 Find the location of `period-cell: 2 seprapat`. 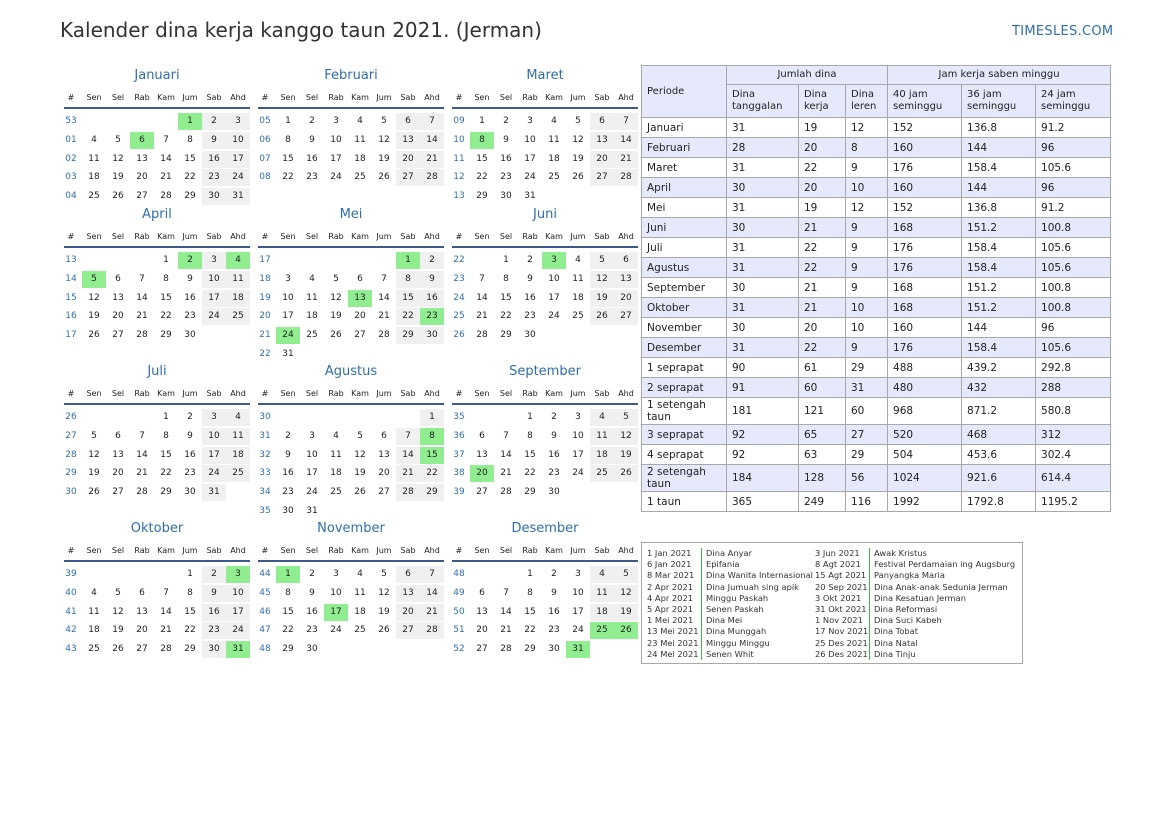

period-cell: 2 seprapat is located at coordinates (684, 387).